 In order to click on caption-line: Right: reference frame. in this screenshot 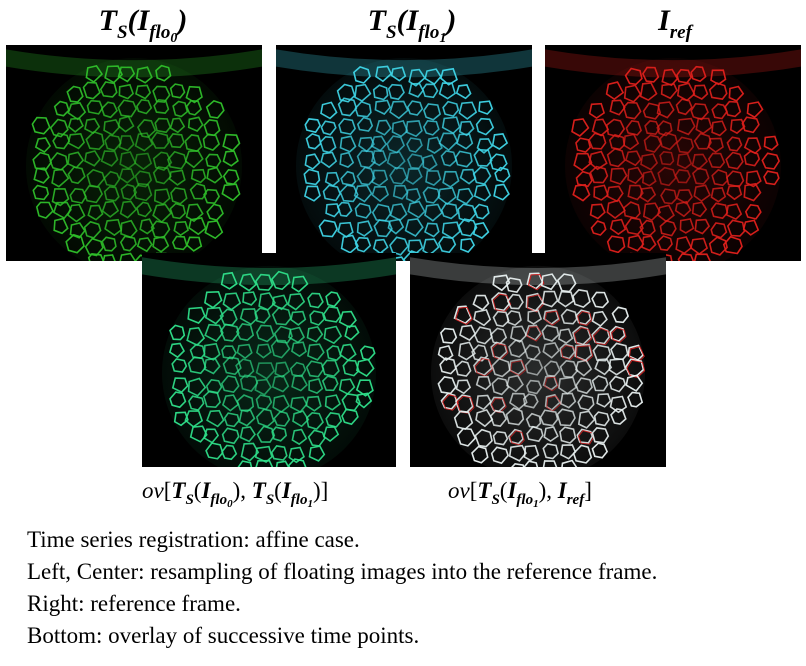, I will do `click(134, 603)`.